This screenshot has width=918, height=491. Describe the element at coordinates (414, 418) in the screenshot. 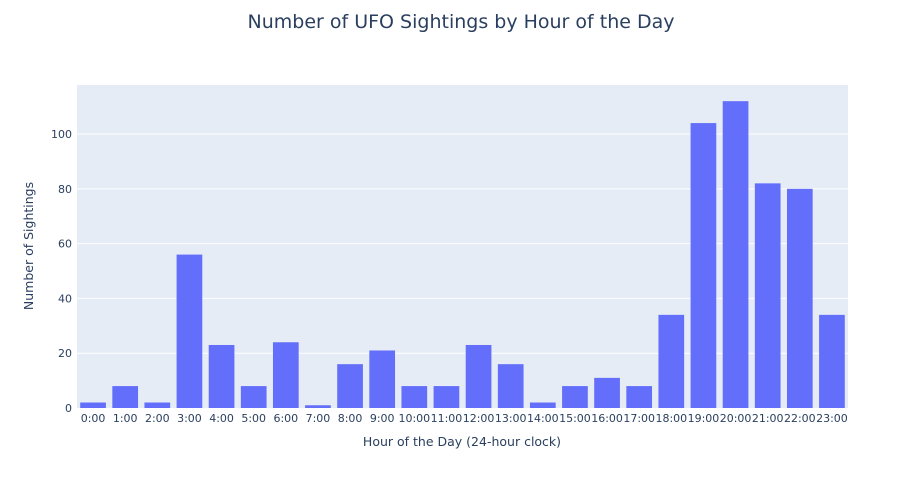

I see `x-tick-label: 10:00` at that location.